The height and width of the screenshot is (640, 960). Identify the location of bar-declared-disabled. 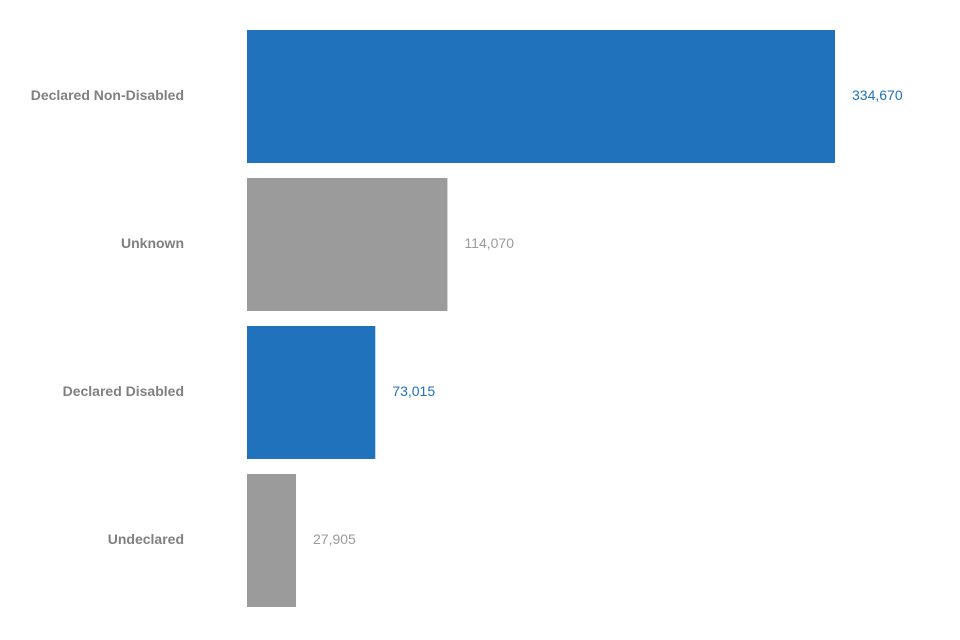
(311, 392).